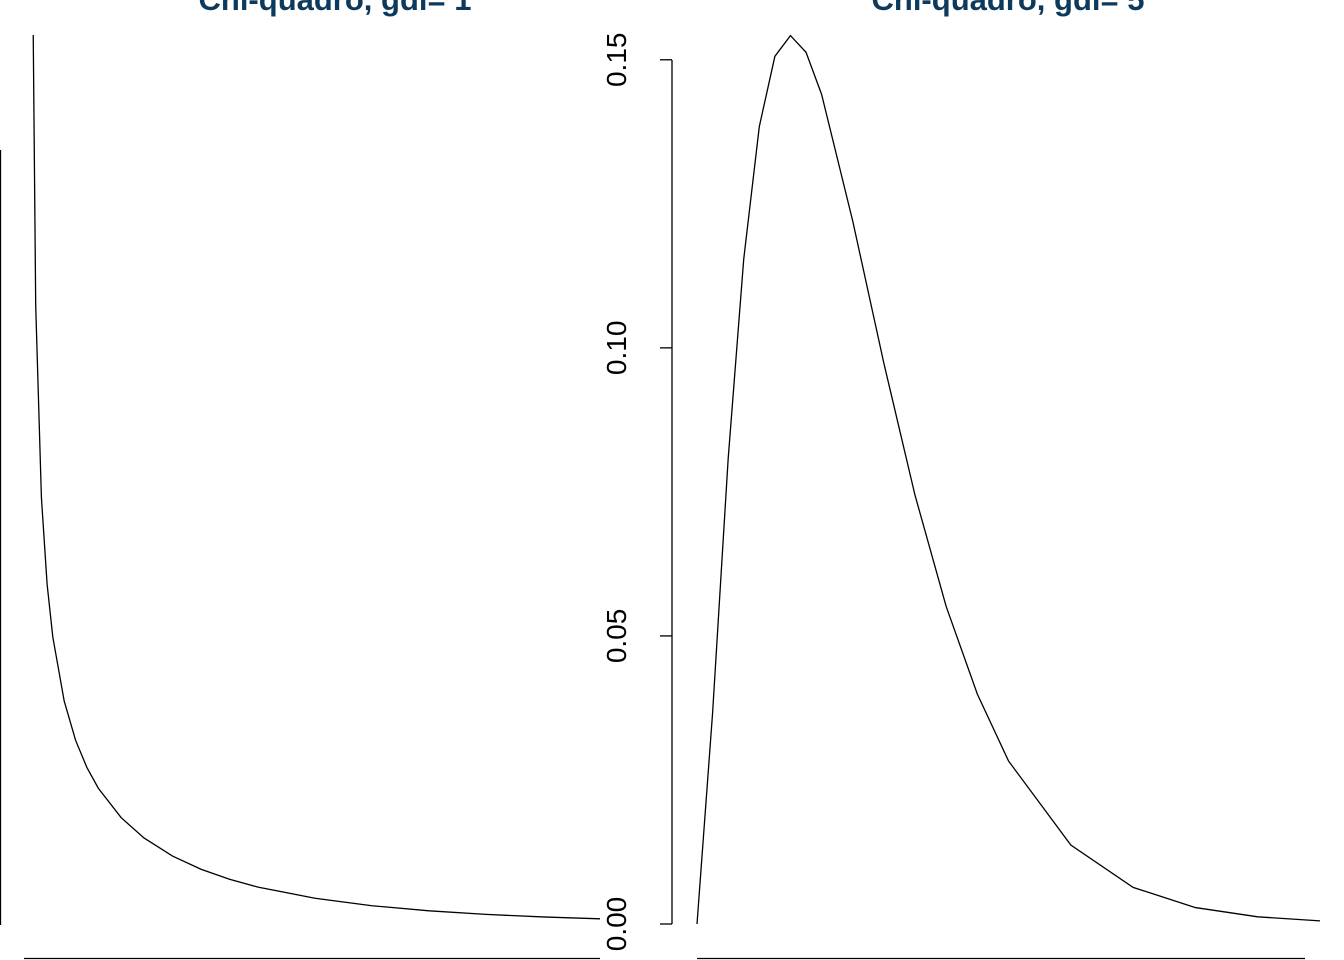  What do you see at coordinates (335, 8) in the screenshot?
I see `chart-title: Chi-quadro, gdl= 1` at bounding box center [335, 8].